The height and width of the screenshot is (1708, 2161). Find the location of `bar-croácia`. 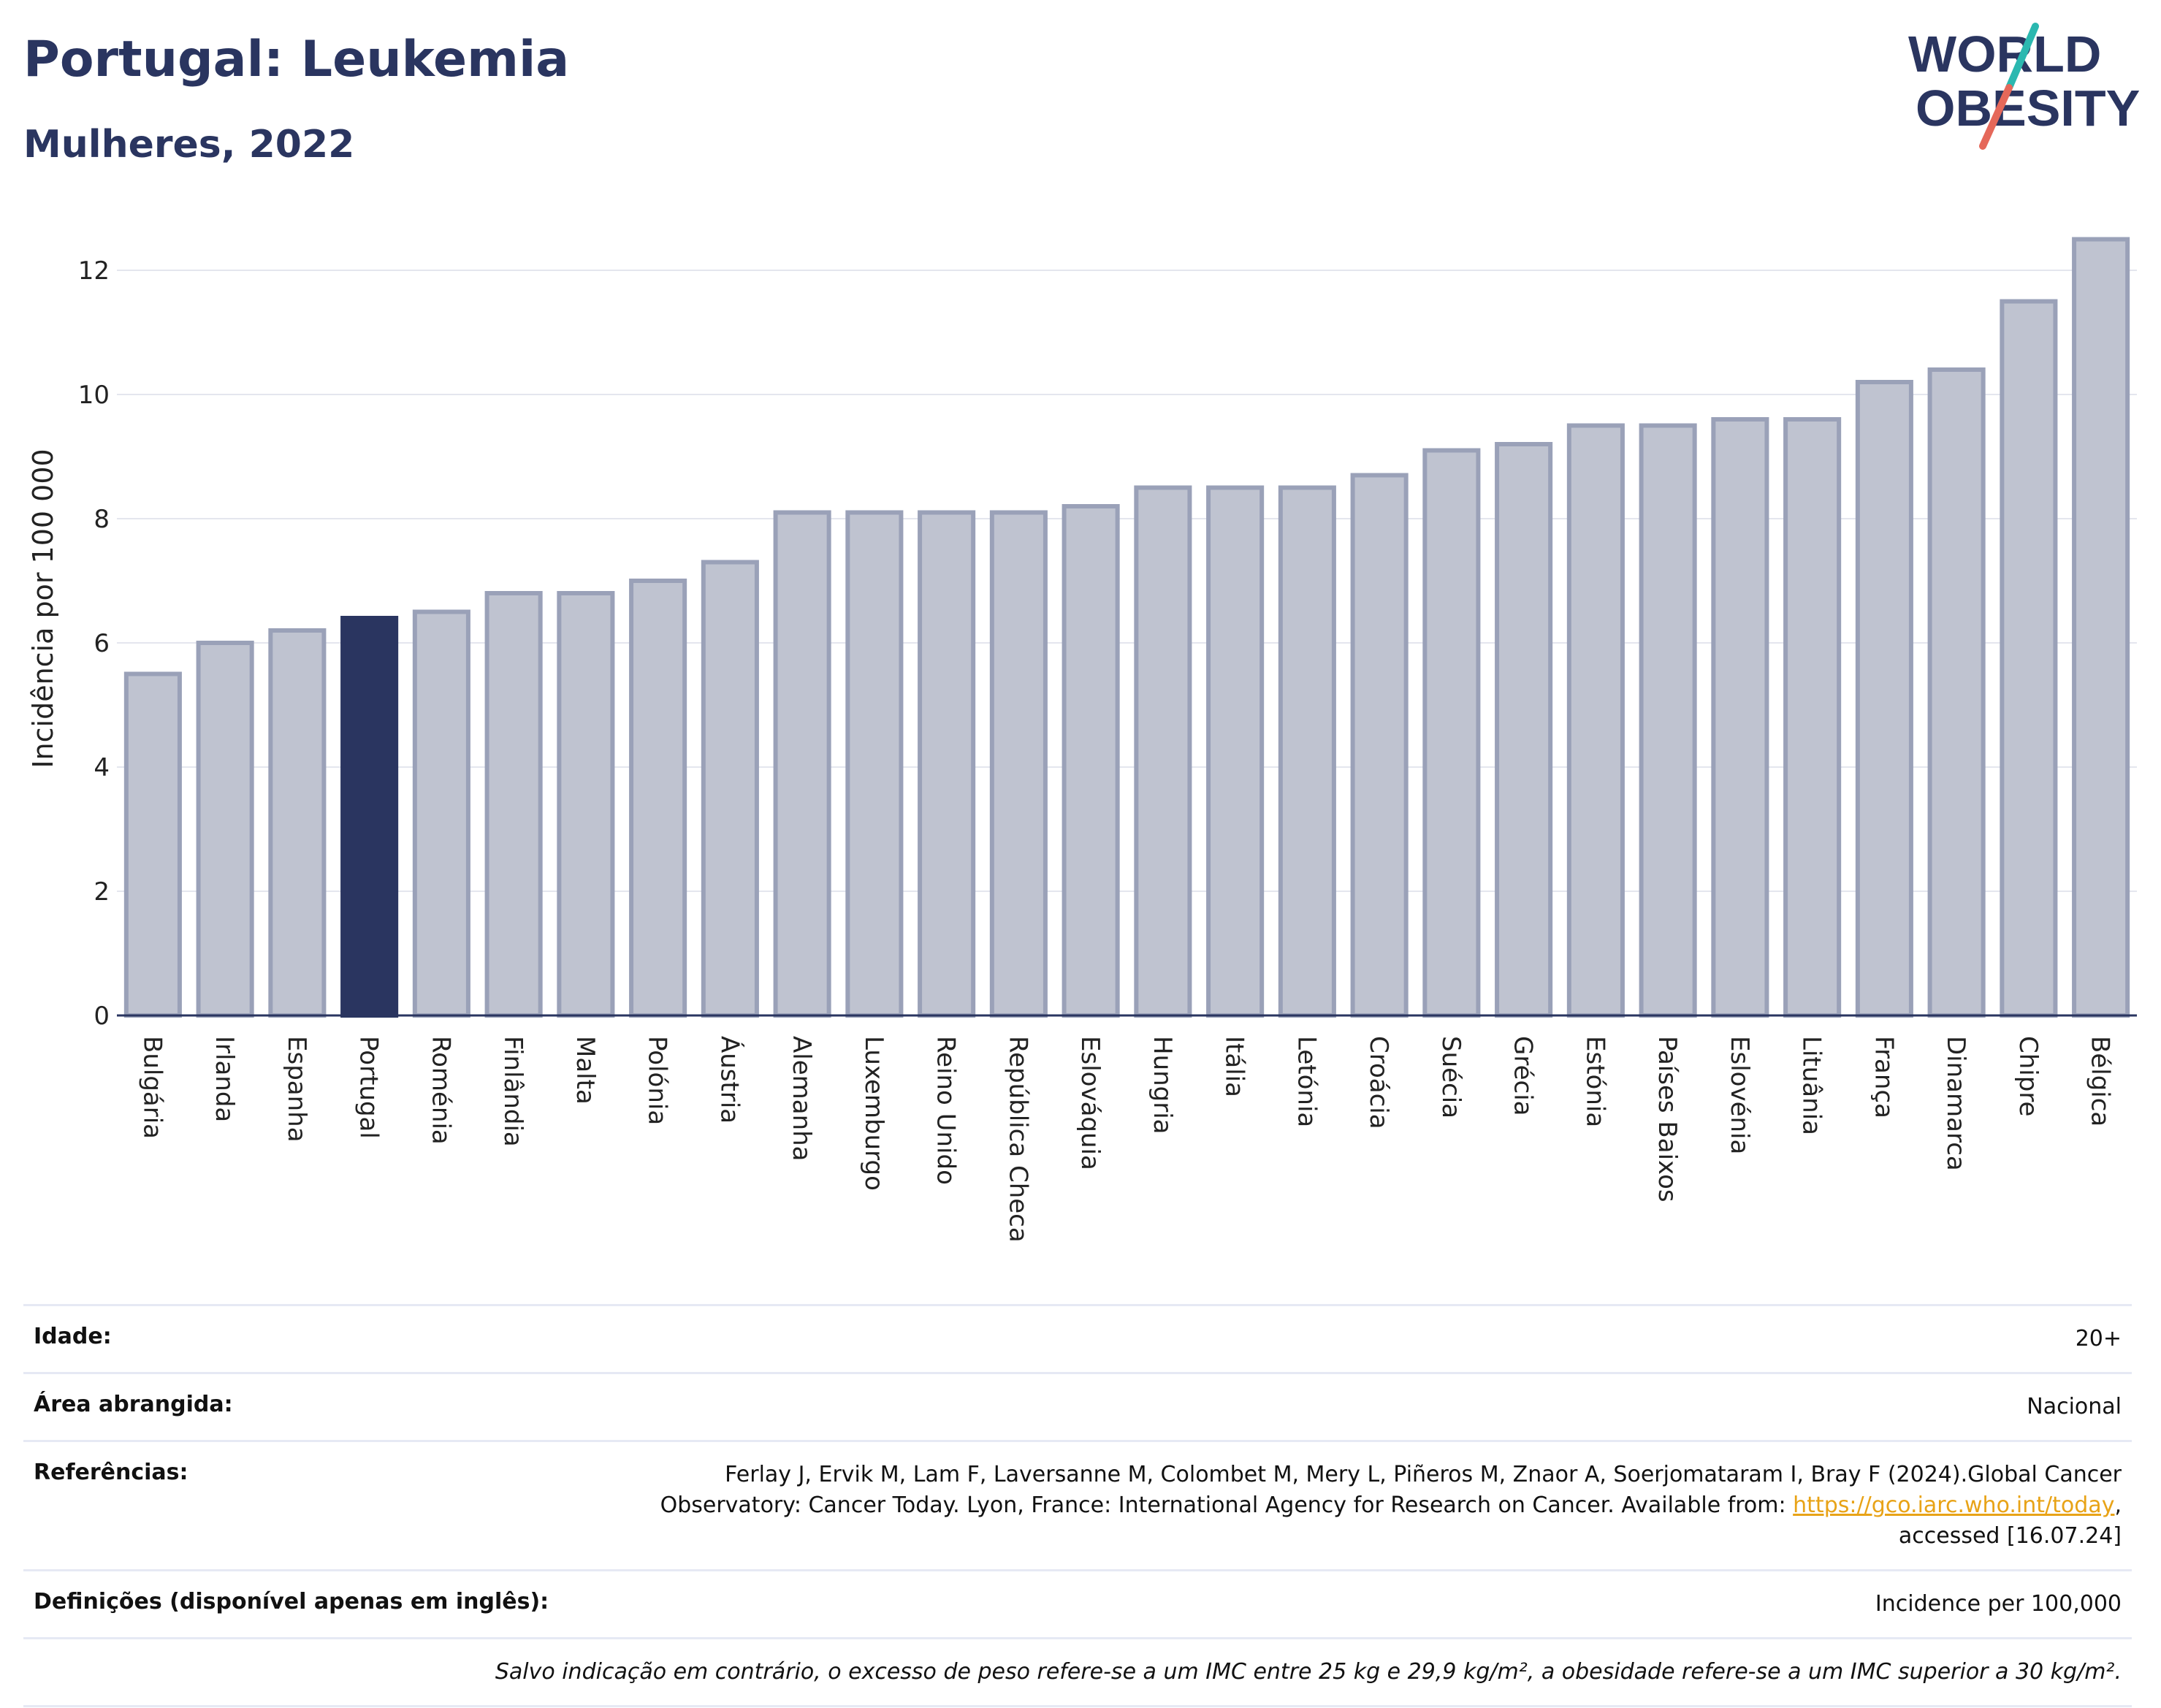

bar-croácia is located at coordinates (1379, 745).